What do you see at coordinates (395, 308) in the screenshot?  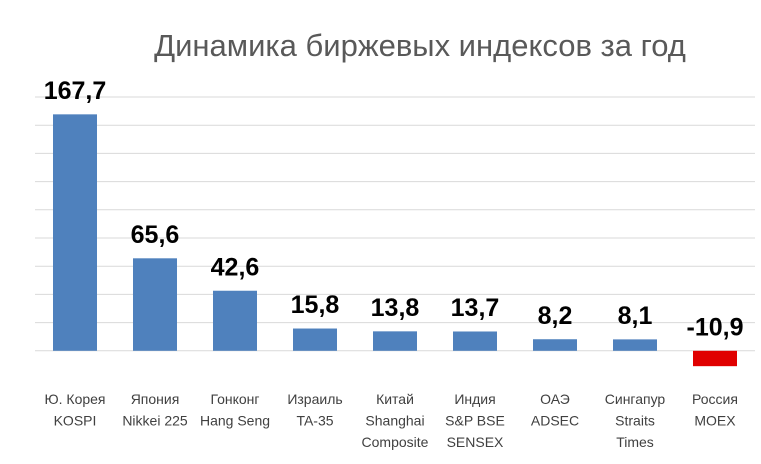 I see `value-label: 13,8` at bounding box center [395, 308].